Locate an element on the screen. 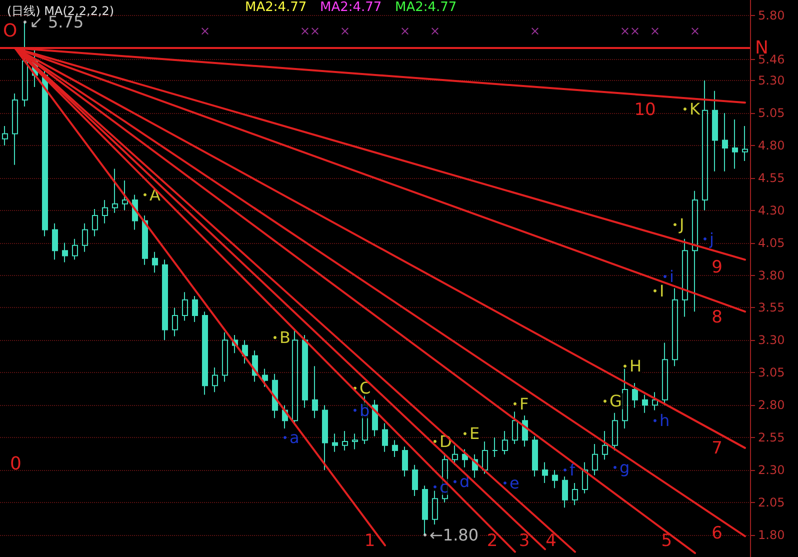  y-tick-label: 5.80 is located at coordinates (771, 15).